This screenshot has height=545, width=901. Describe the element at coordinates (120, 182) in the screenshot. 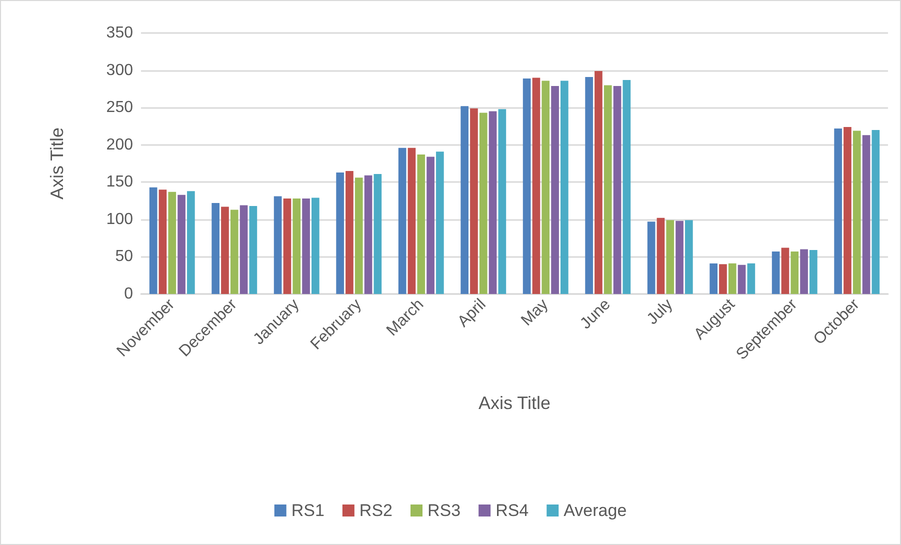

I see `y-tick-label: 150` at that location.